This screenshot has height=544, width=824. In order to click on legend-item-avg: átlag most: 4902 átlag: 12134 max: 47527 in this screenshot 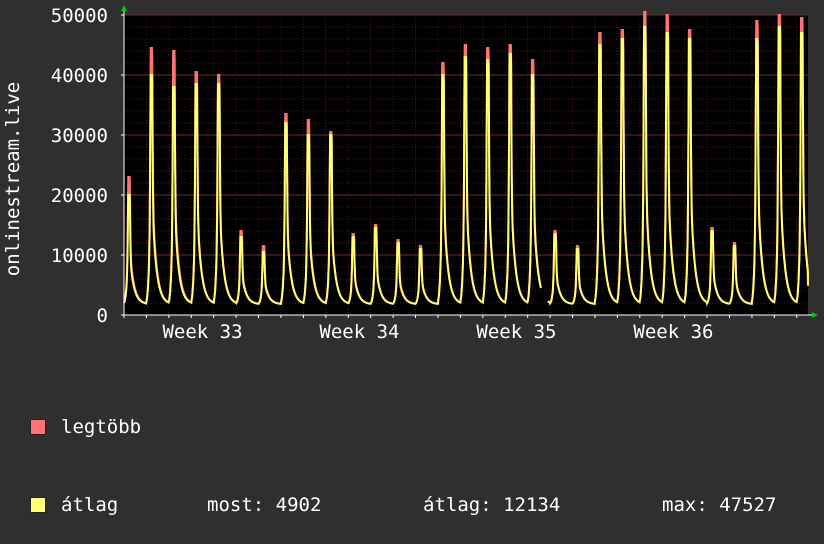, I will do `click(403, 505)`.